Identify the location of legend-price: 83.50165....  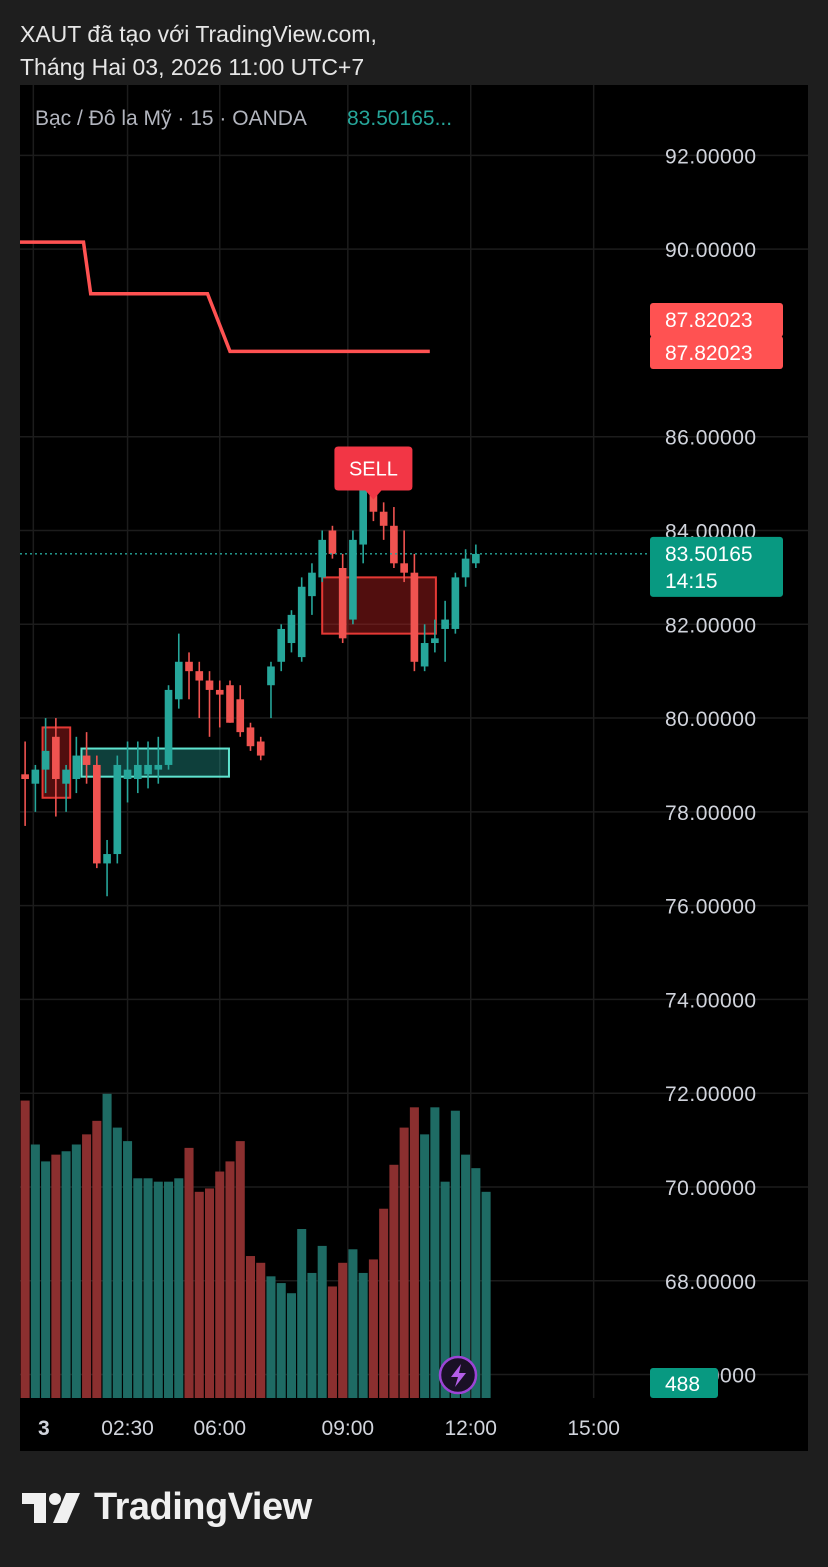
(399, 118).